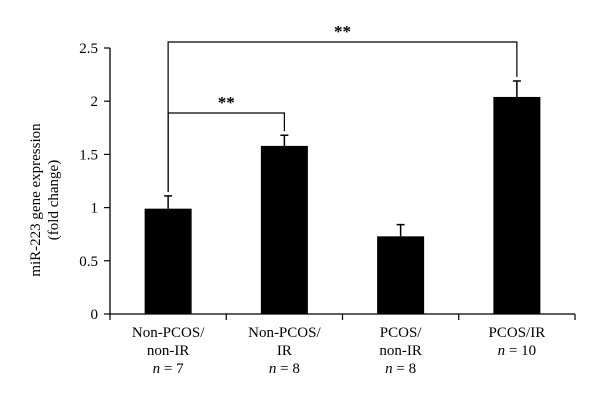  I want to click on x-category-label: PCOS/IR n = 10, so click(517, 342).